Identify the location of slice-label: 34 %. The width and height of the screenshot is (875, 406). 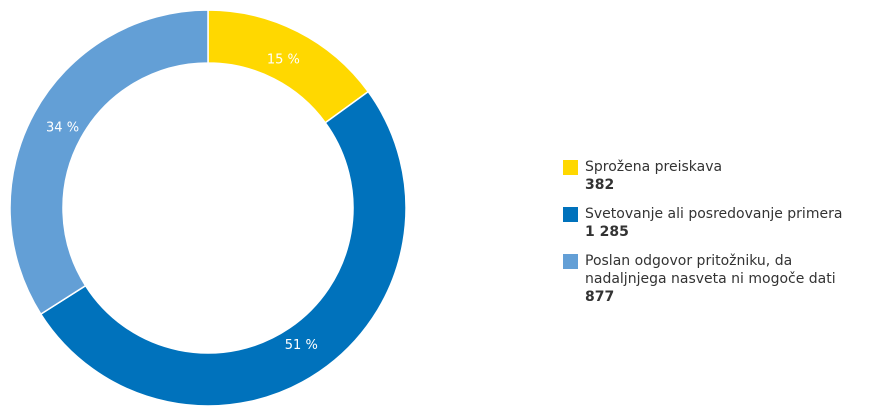
(62, 128).